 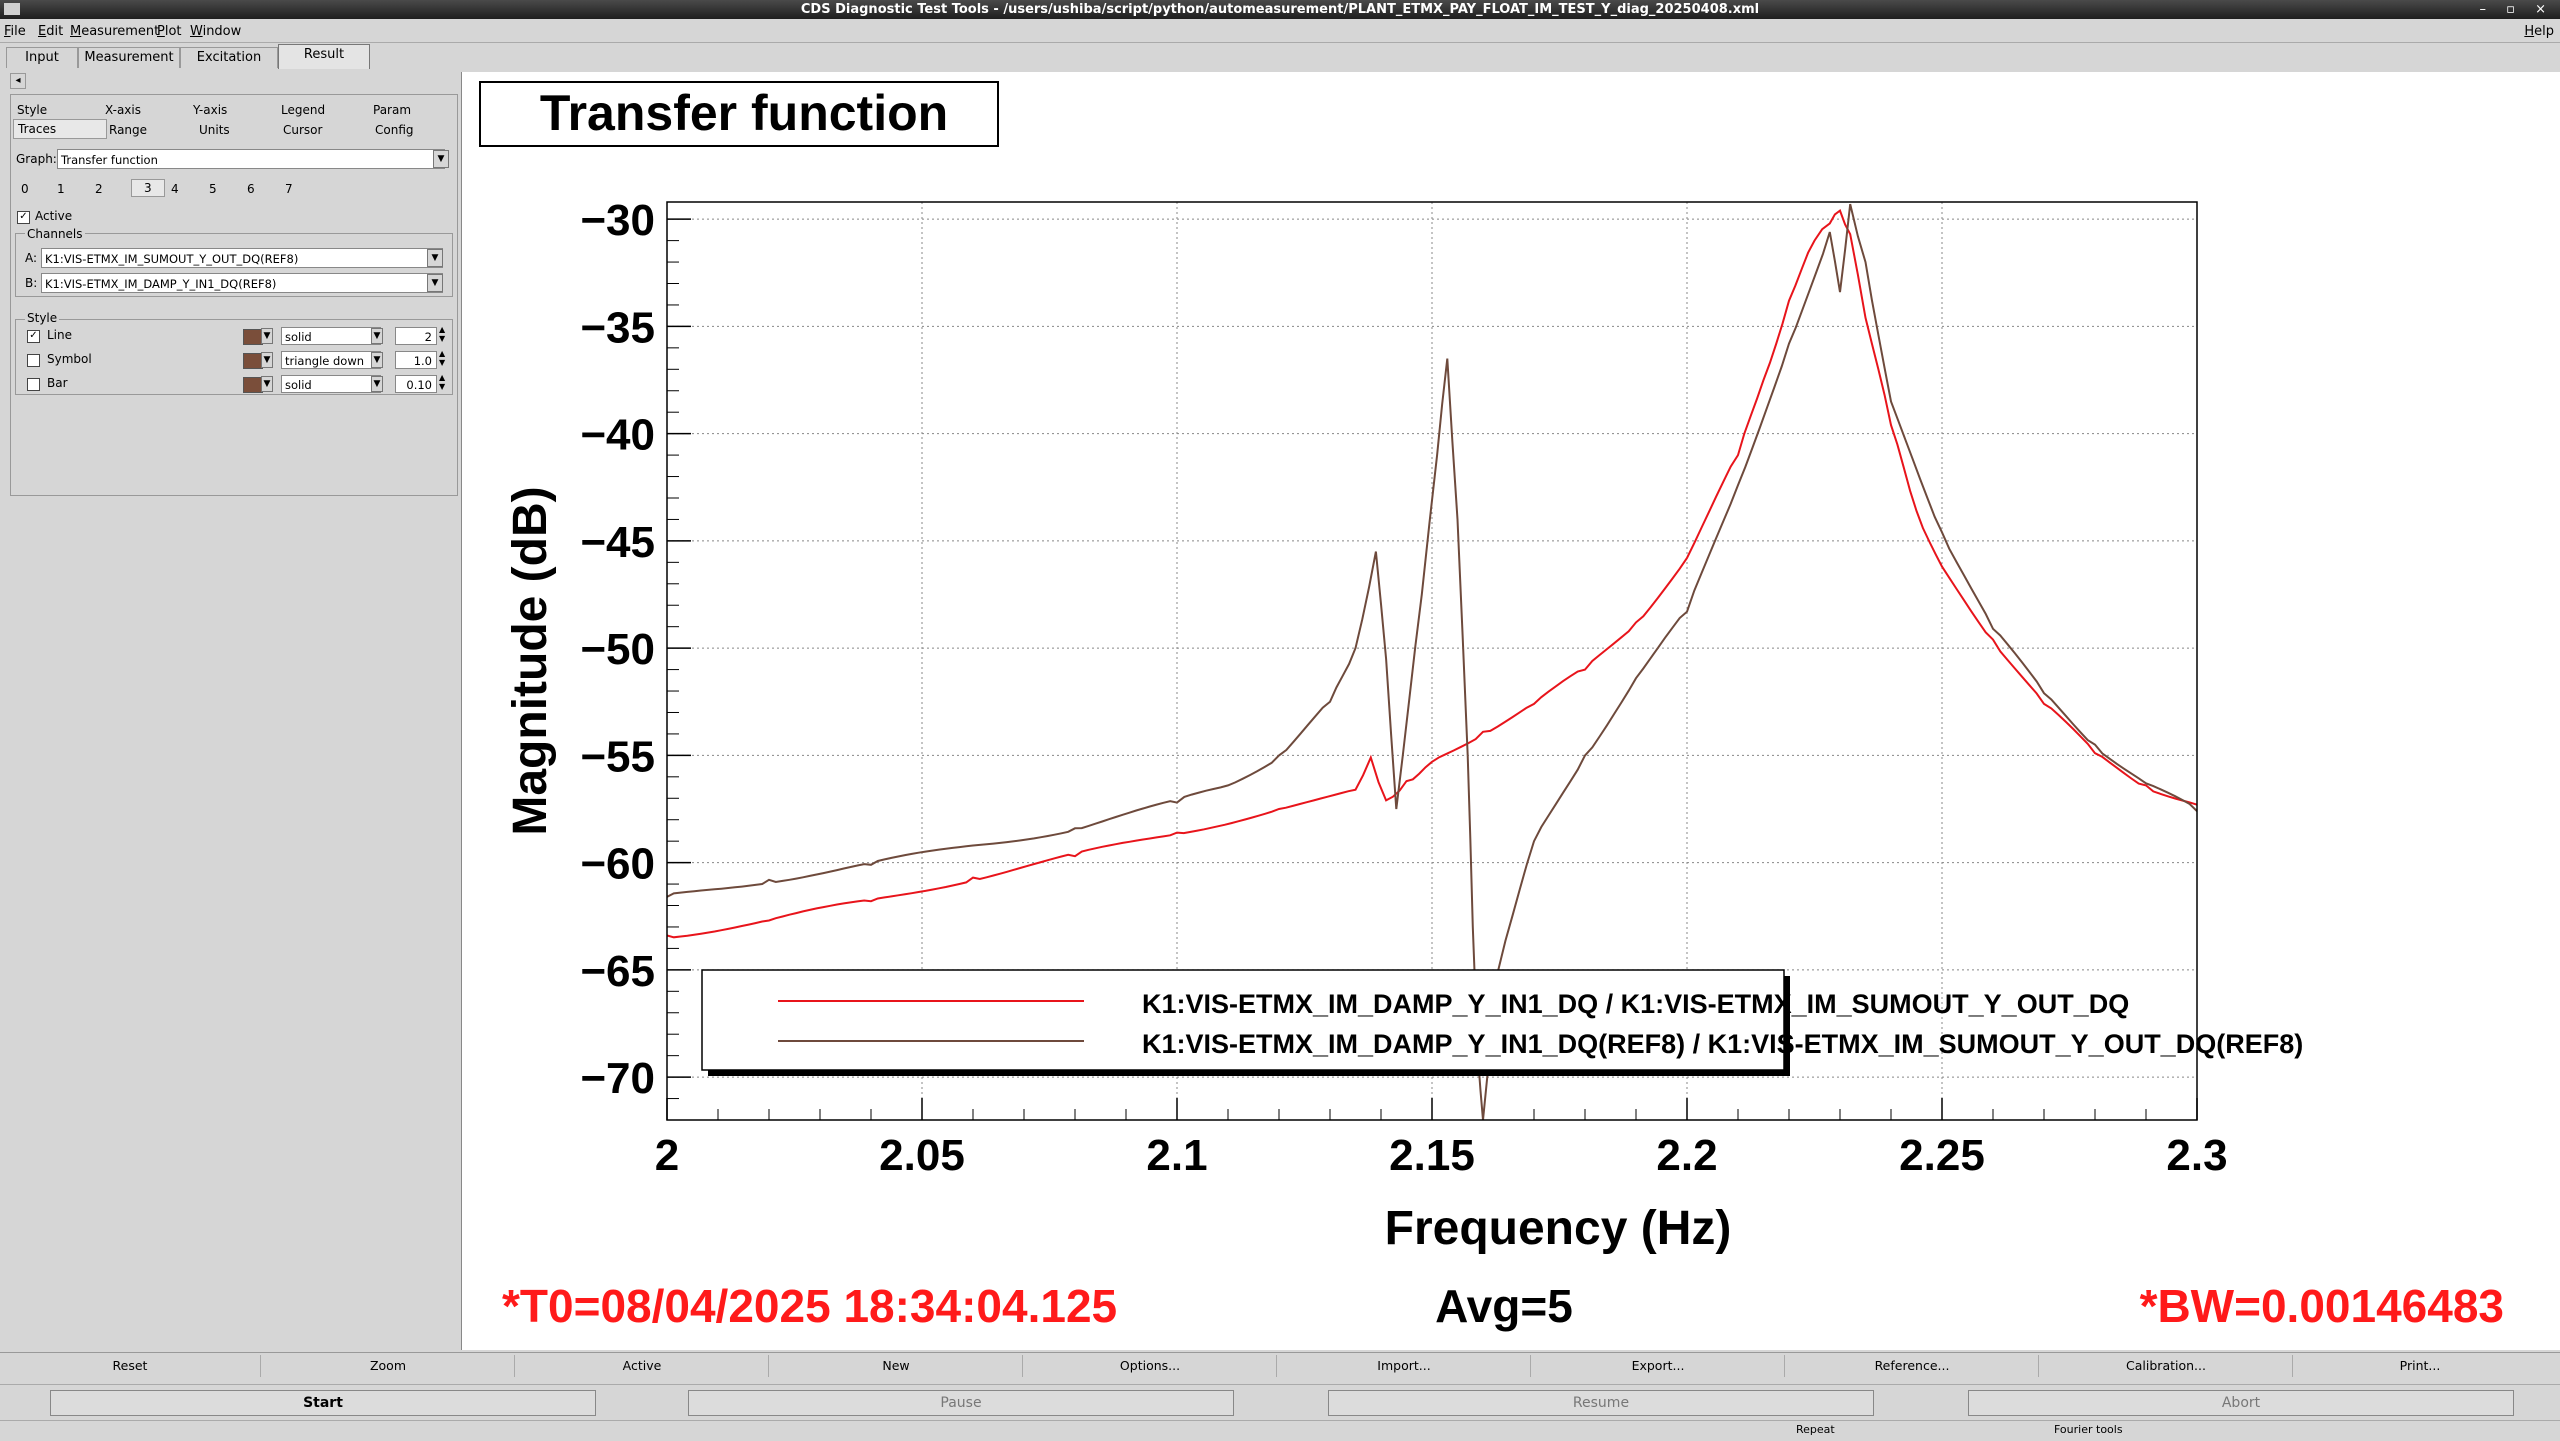 I want to click on menu-edit: Edit, so click(x=51, y=31).